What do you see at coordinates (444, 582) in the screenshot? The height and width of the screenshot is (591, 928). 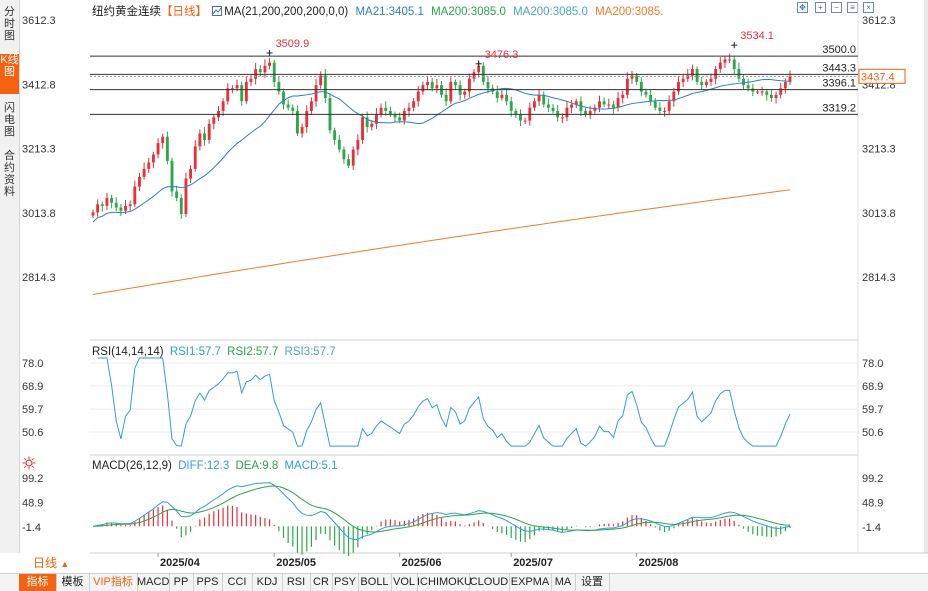 I see `indicator-tab-13: ICHIMOKU` at bounding box center [444, 582].